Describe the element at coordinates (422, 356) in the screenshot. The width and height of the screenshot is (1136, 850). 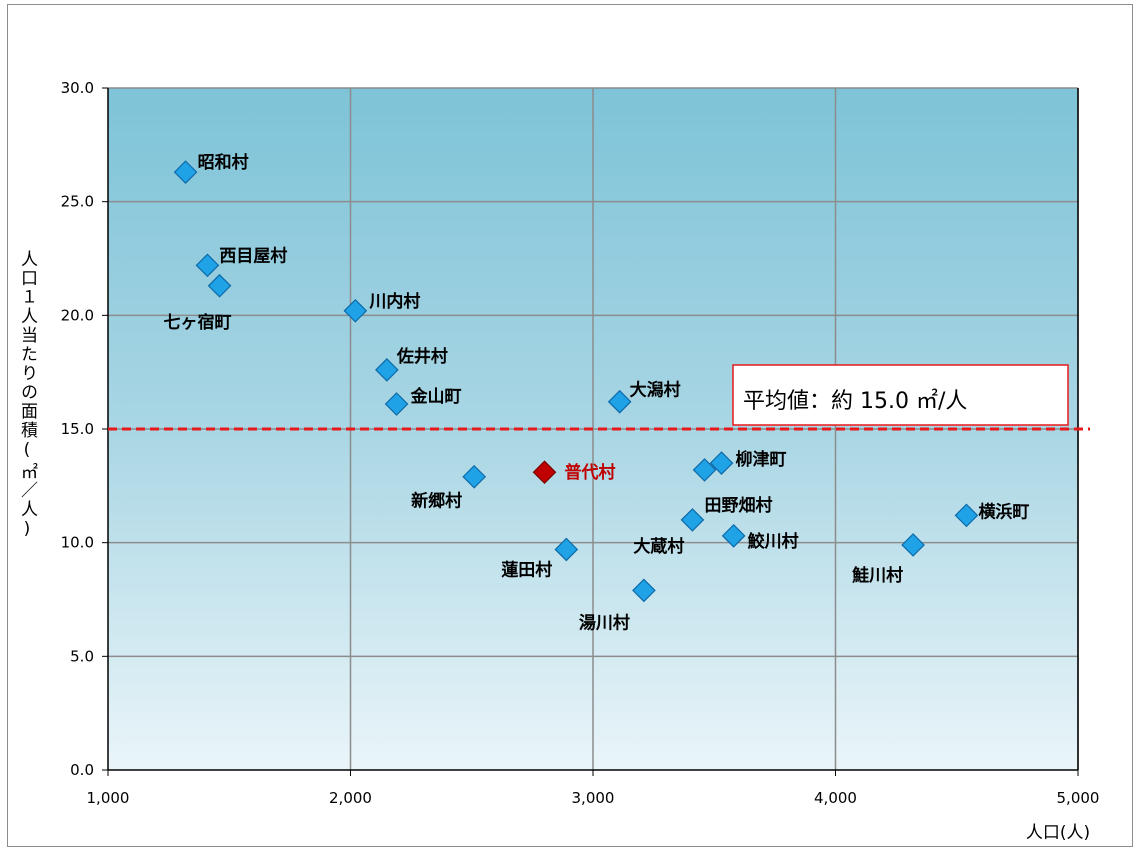
I see `data-point-label: 佐井村` at that location.